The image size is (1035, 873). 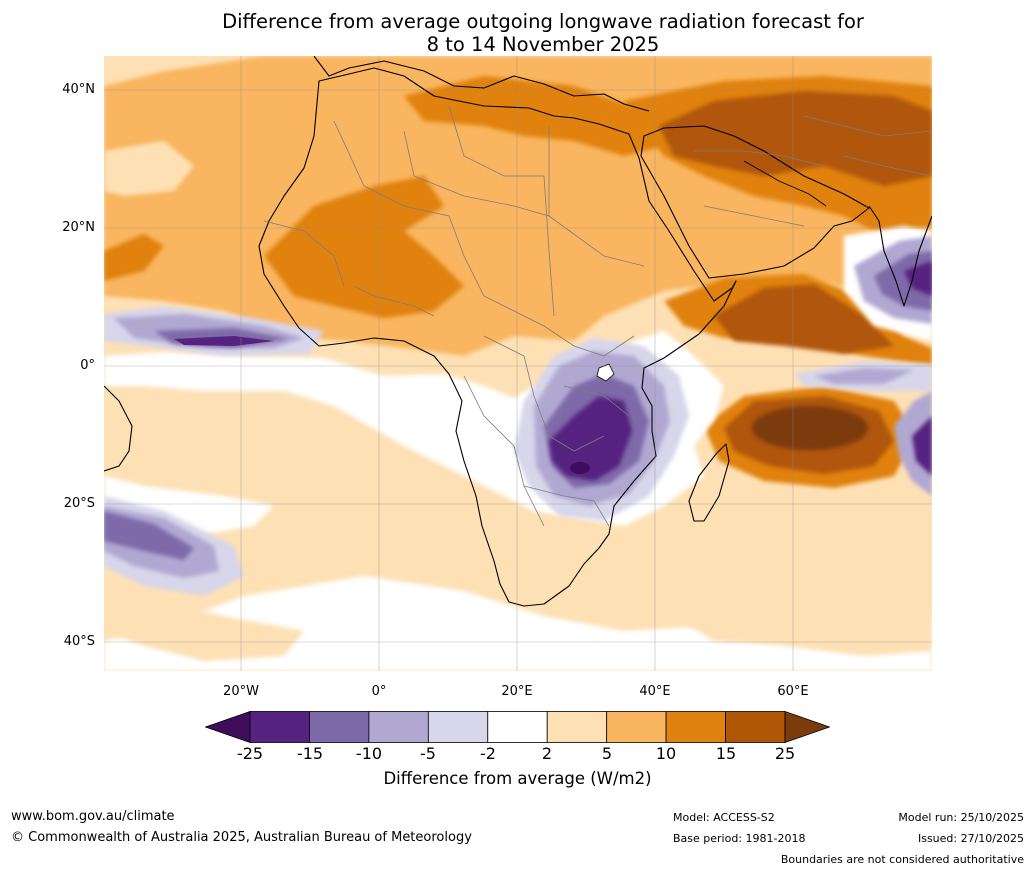 What do you see at coordinates (590, 438) in the screenshot?
I see `anomaly-minus-15-25-southern-africa` at bounding box center [590, 438].